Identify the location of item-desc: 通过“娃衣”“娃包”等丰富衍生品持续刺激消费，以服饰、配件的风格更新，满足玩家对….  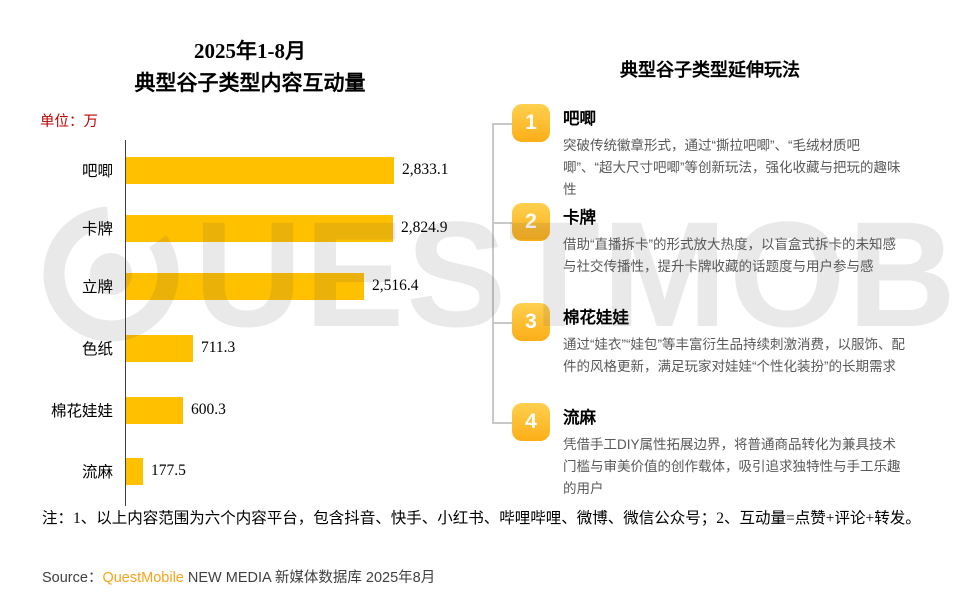
(734, 355).